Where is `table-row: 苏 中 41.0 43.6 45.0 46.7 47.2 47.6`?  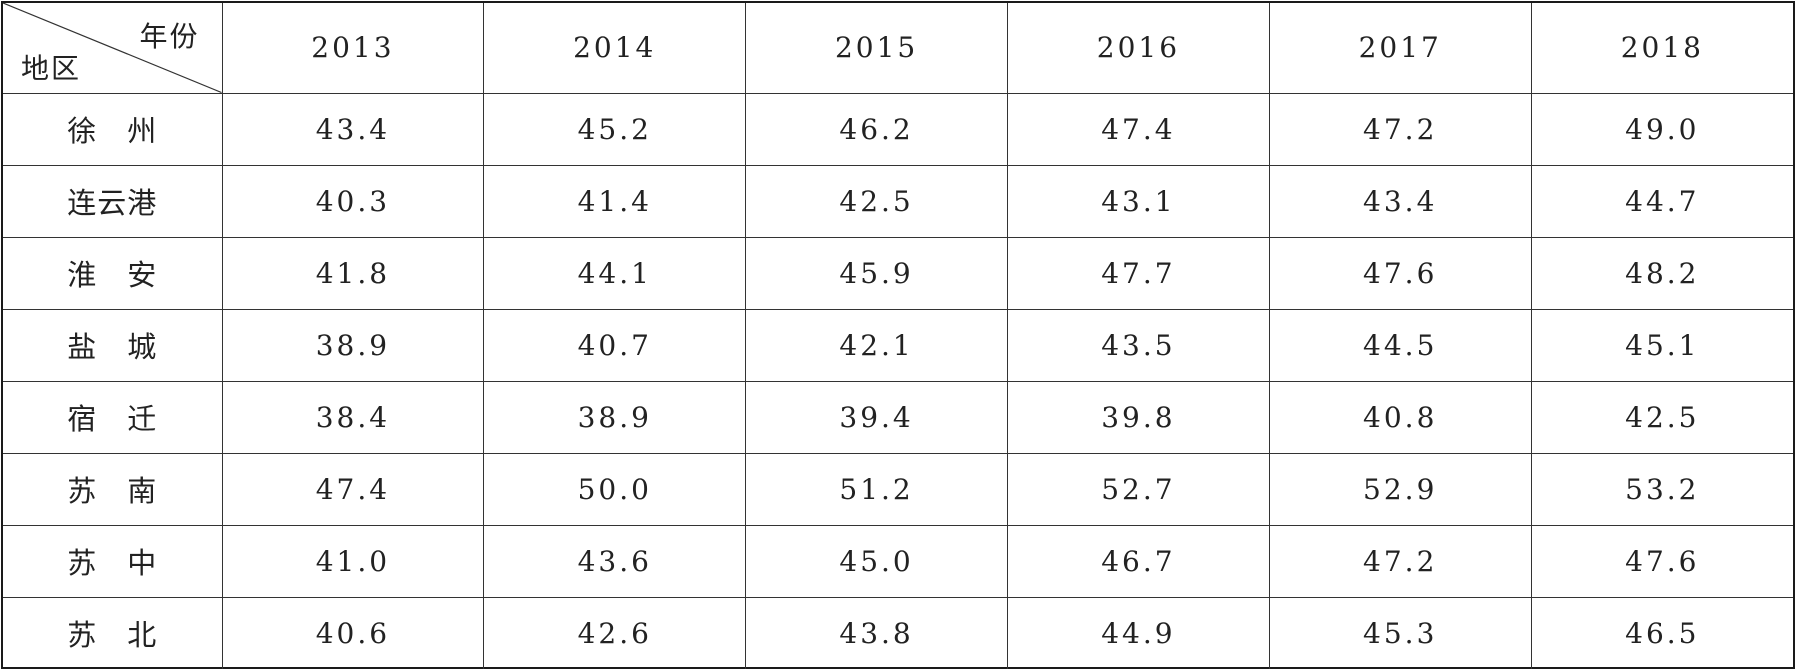
table-row: 苏 中 41.0 43.6 45.0 46.7 47.2 47.6 is located at coordinates (898, 561).